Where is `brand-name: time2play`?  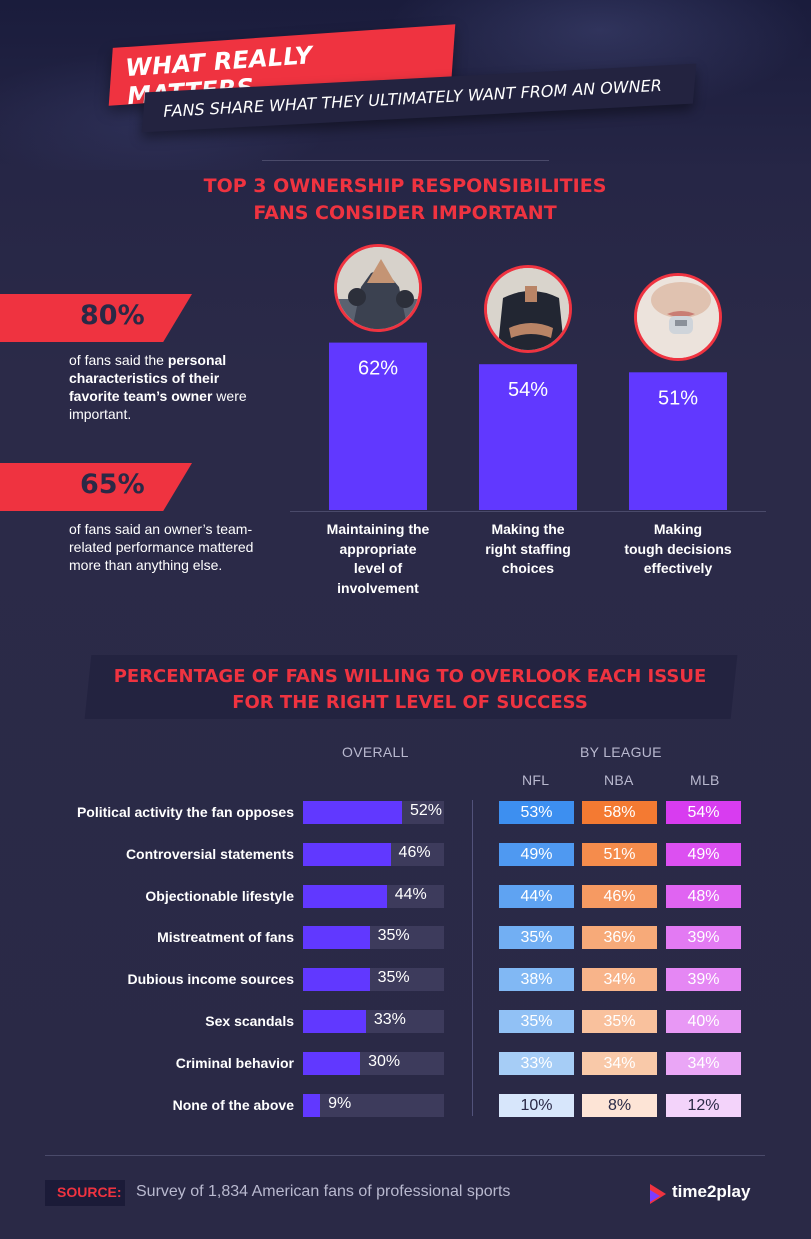 brand-name: time2play is located at coordinates (711, 1191).